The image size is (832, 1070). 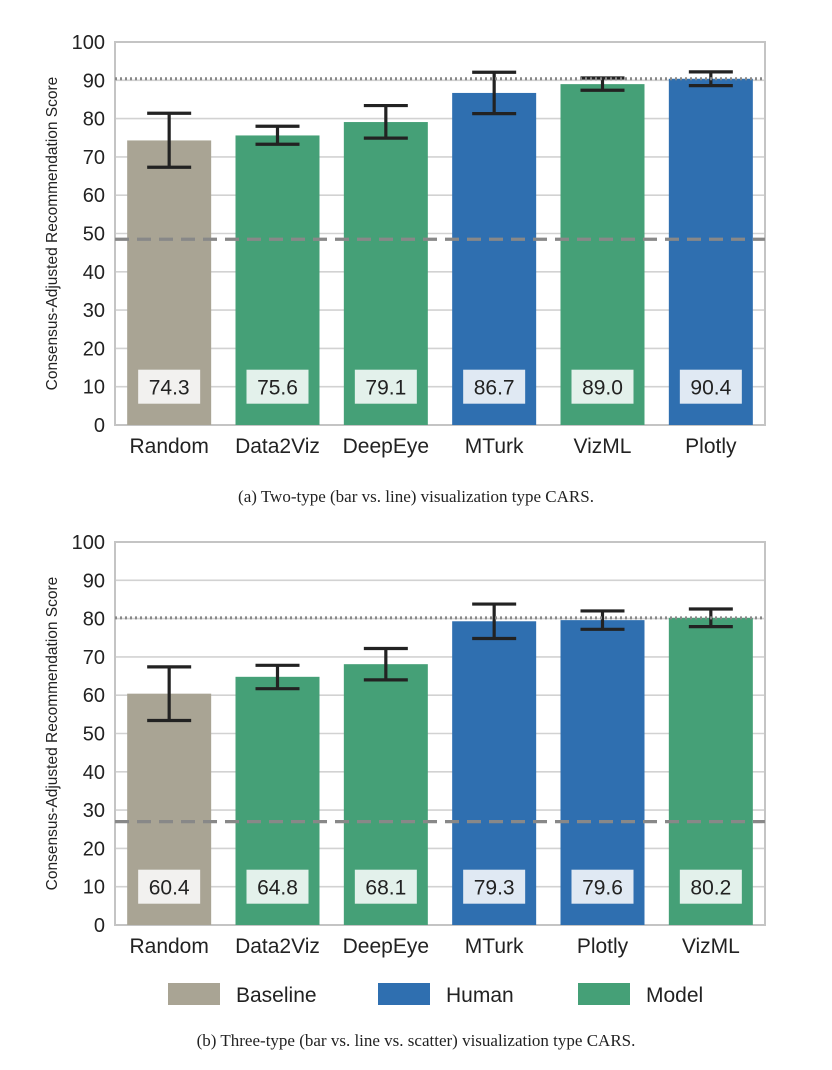 I want to click on value-label: 79.3, so click(x=494, y=888).